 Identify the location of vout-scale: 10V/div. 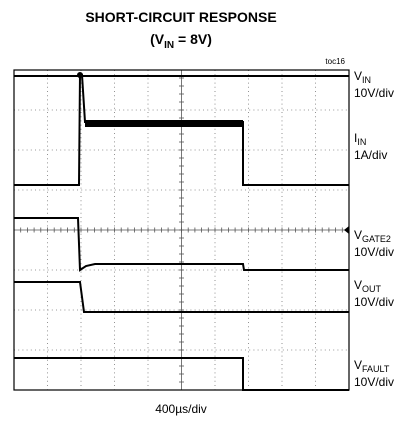
(374, 302).